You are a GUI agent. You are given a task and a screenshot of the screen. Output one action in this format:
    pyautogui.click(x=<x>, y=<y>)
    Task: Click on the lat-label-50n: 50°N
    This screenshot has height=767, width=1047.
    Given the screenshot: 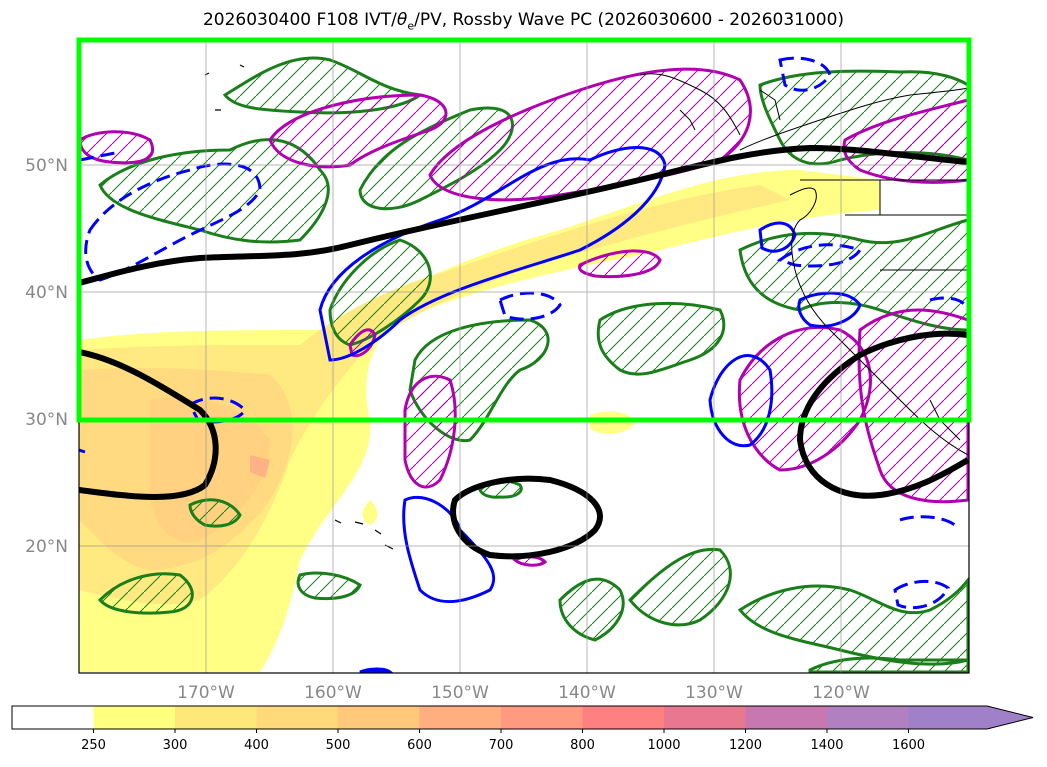 What is the action you would take?
    pyautogui.click(x=46, y=166)
    